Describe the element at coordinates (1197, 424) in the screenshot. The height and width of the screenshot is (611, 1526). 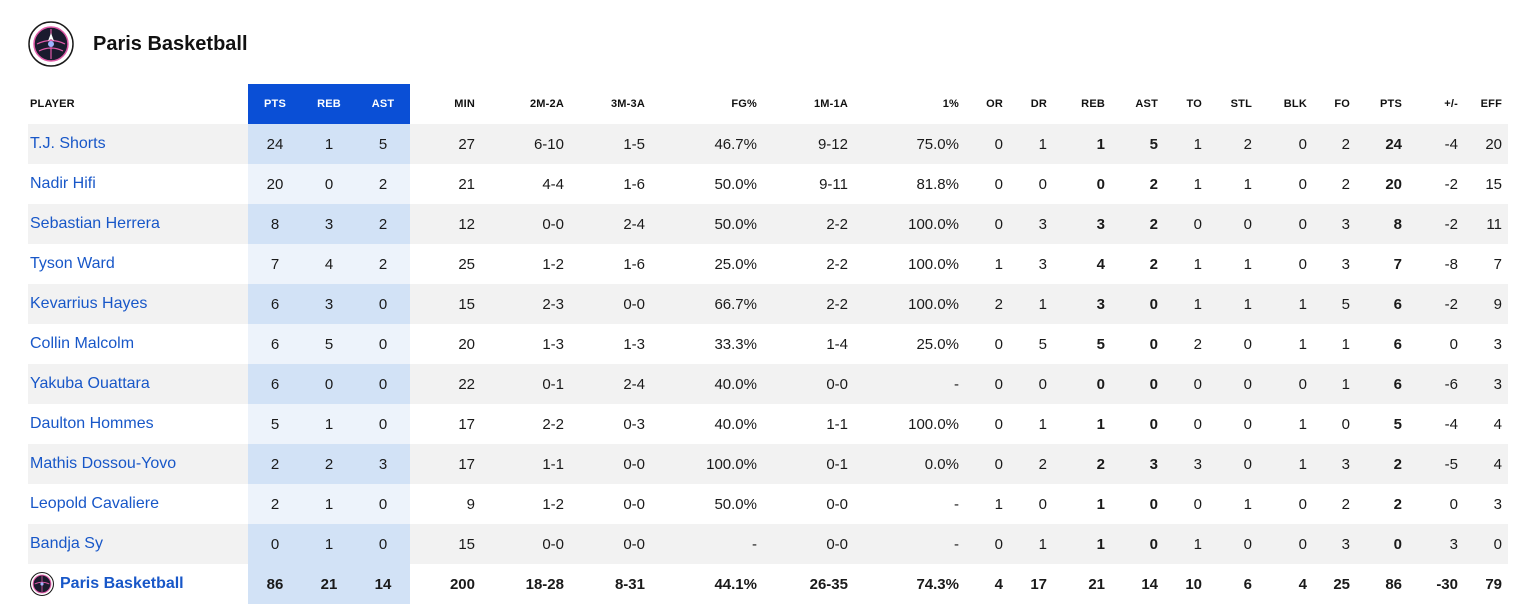
I see `stat-cell-to: 0` at that location.